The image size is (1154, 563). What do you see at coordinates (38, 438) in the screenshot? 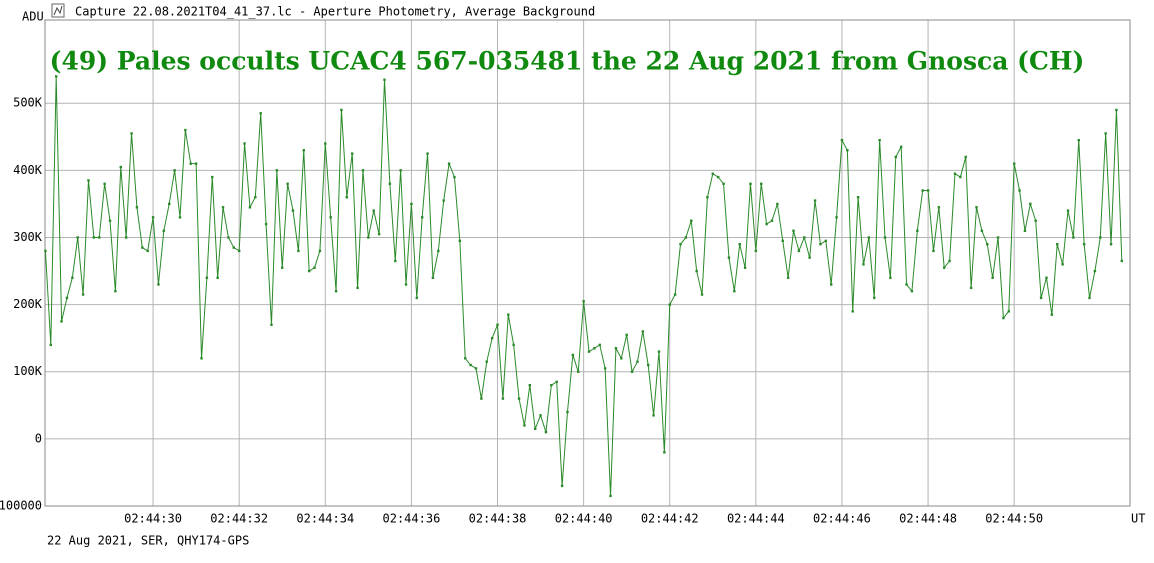
I see `y-tick-label: 0` at bounding box center [38, 438].